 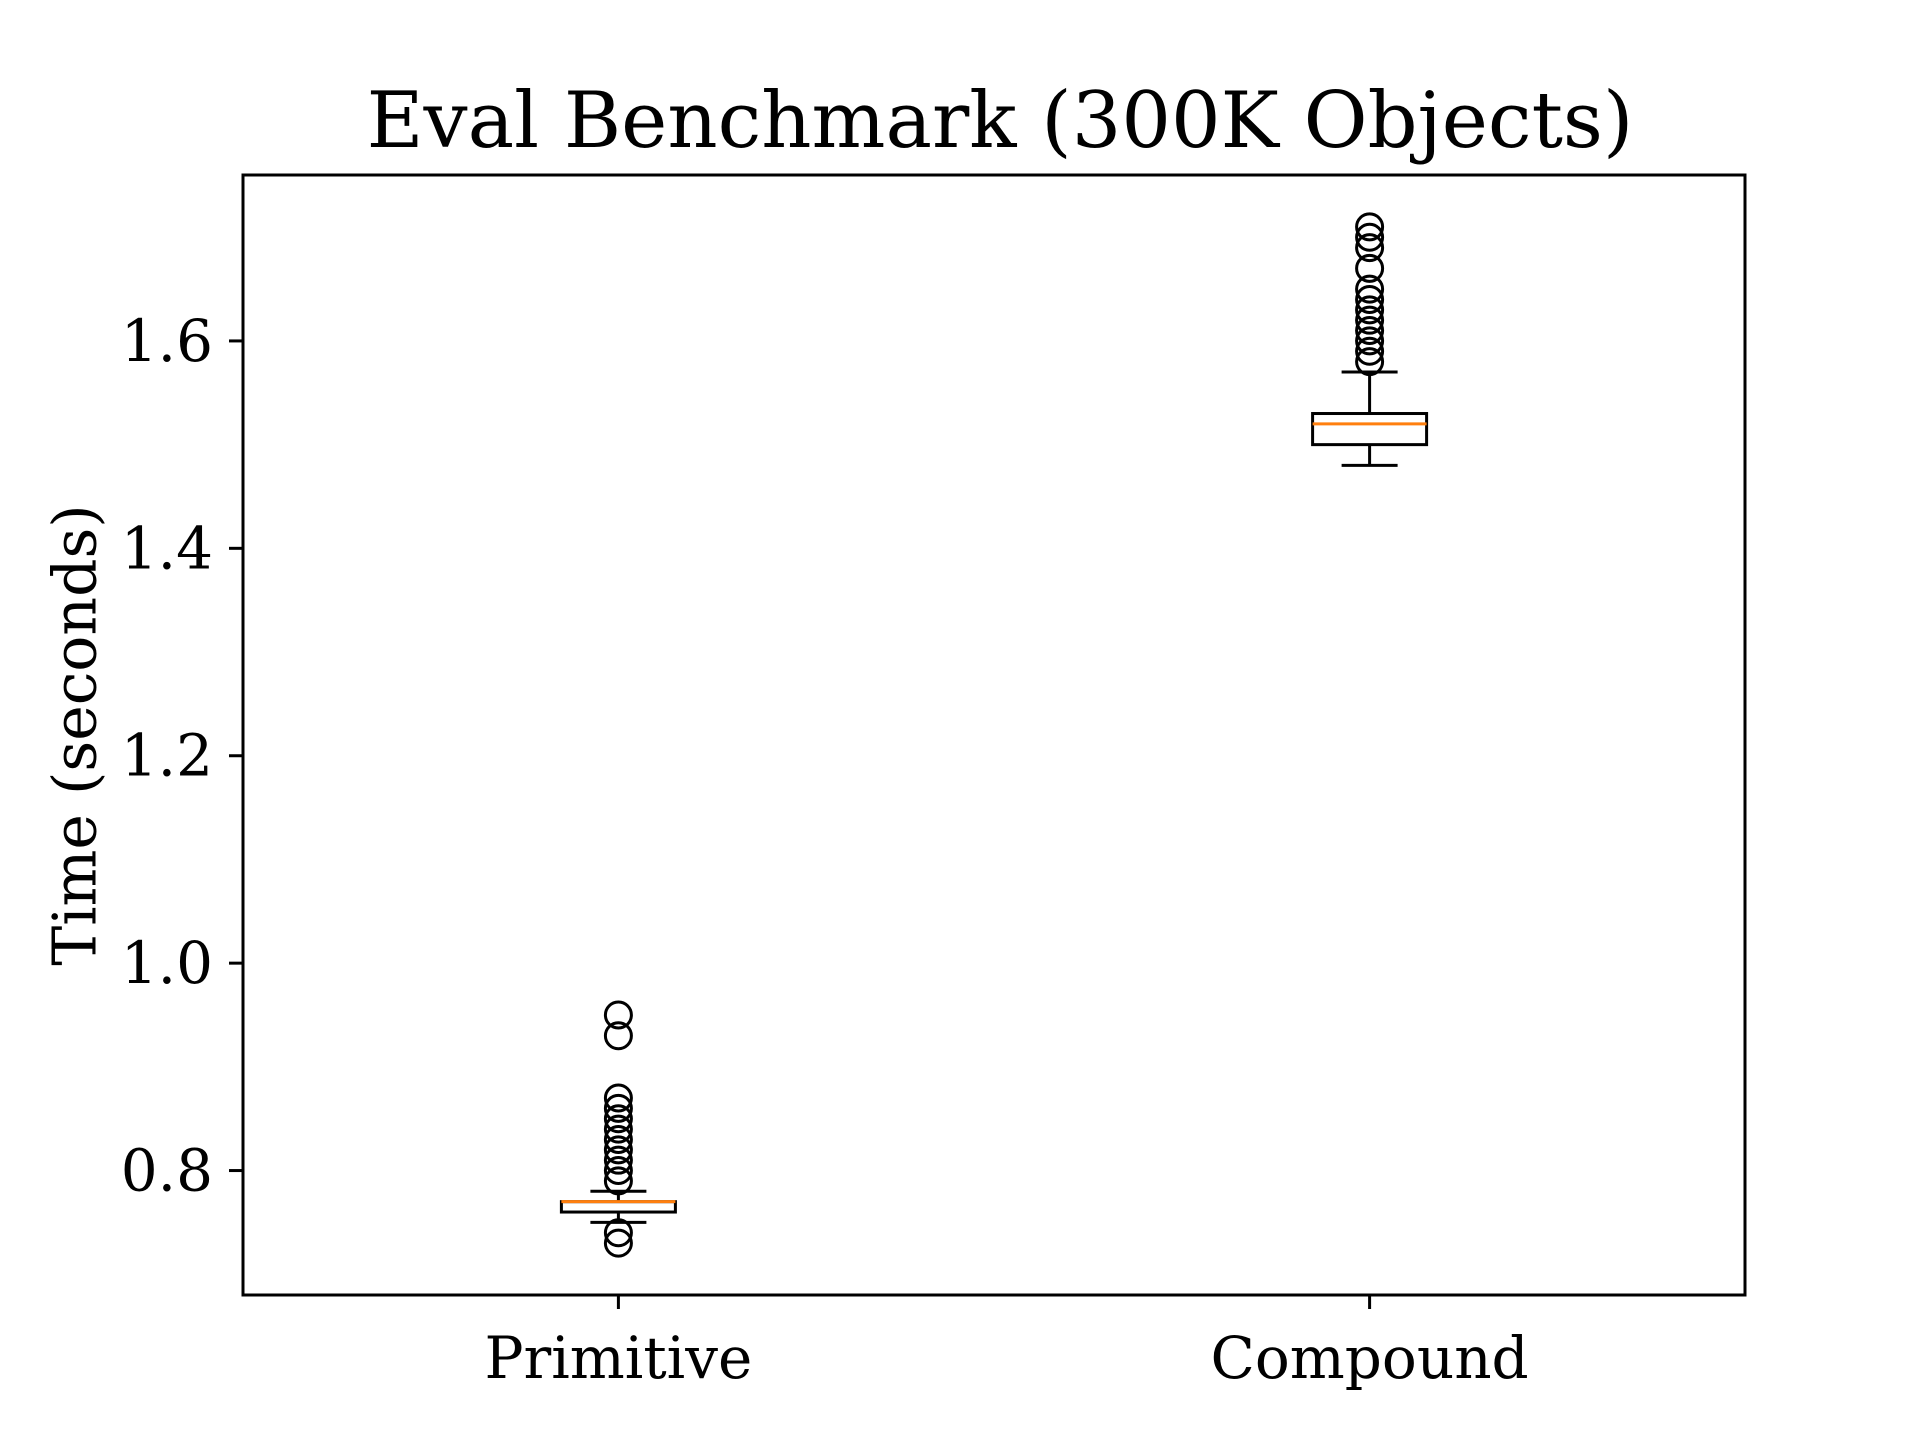 I want to click on x-tick-label: Compound, so click(x=1370, y=1358).